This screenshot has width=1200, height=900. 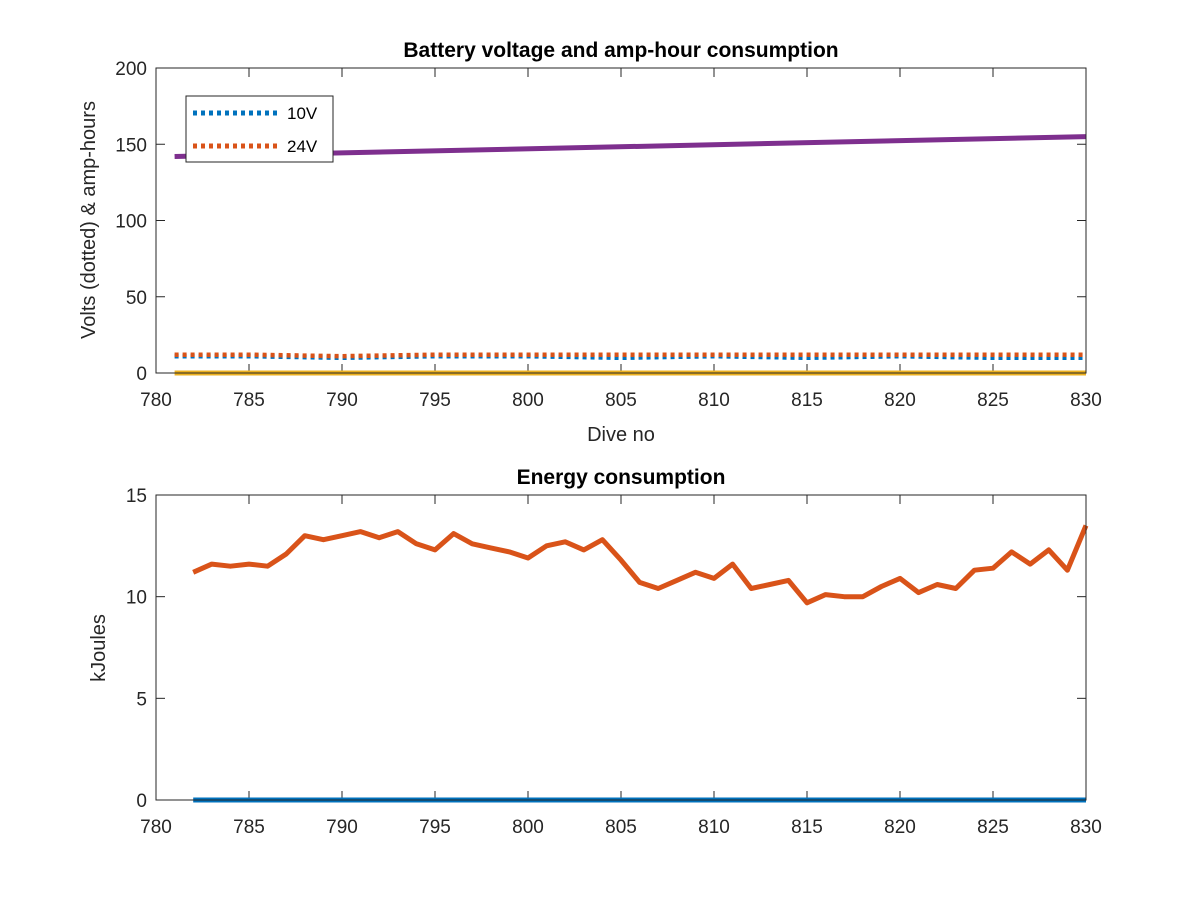 I want to click on bottom-x-tick-label: 825, so click(x=993, y=827).